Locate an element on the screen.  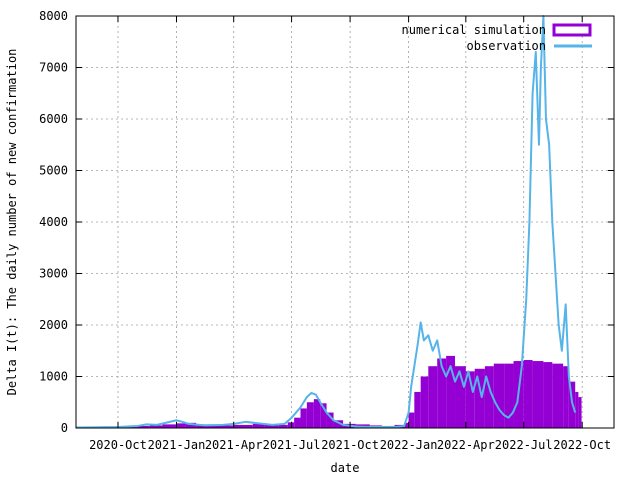
y-tick-label: 4000 is located at coordinates (53, 222).